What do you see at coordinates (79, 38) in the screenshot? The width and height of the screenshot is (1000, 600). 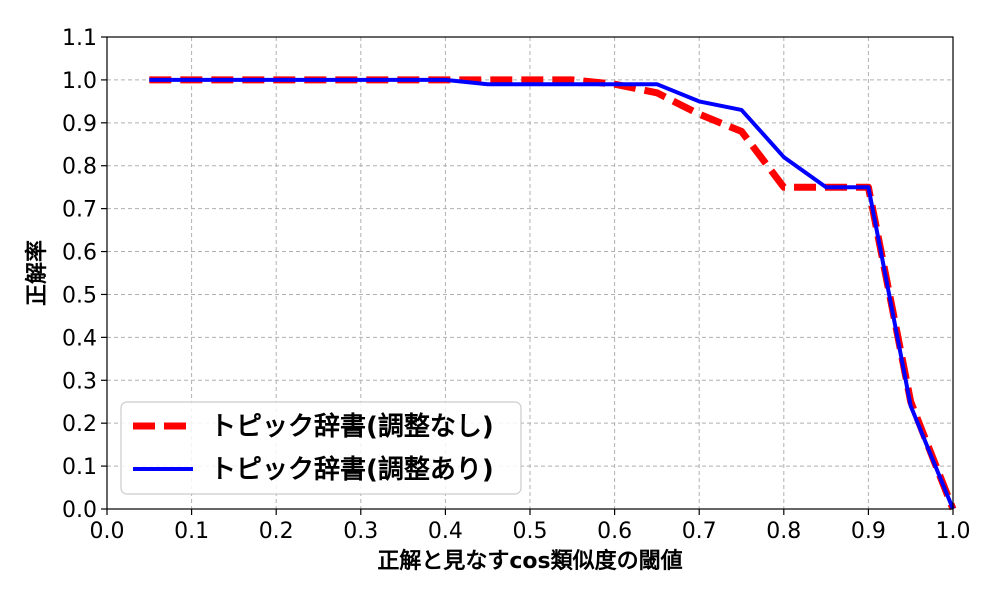 I see `y-tick-label: 1.1` at bounding box center [79, 38].